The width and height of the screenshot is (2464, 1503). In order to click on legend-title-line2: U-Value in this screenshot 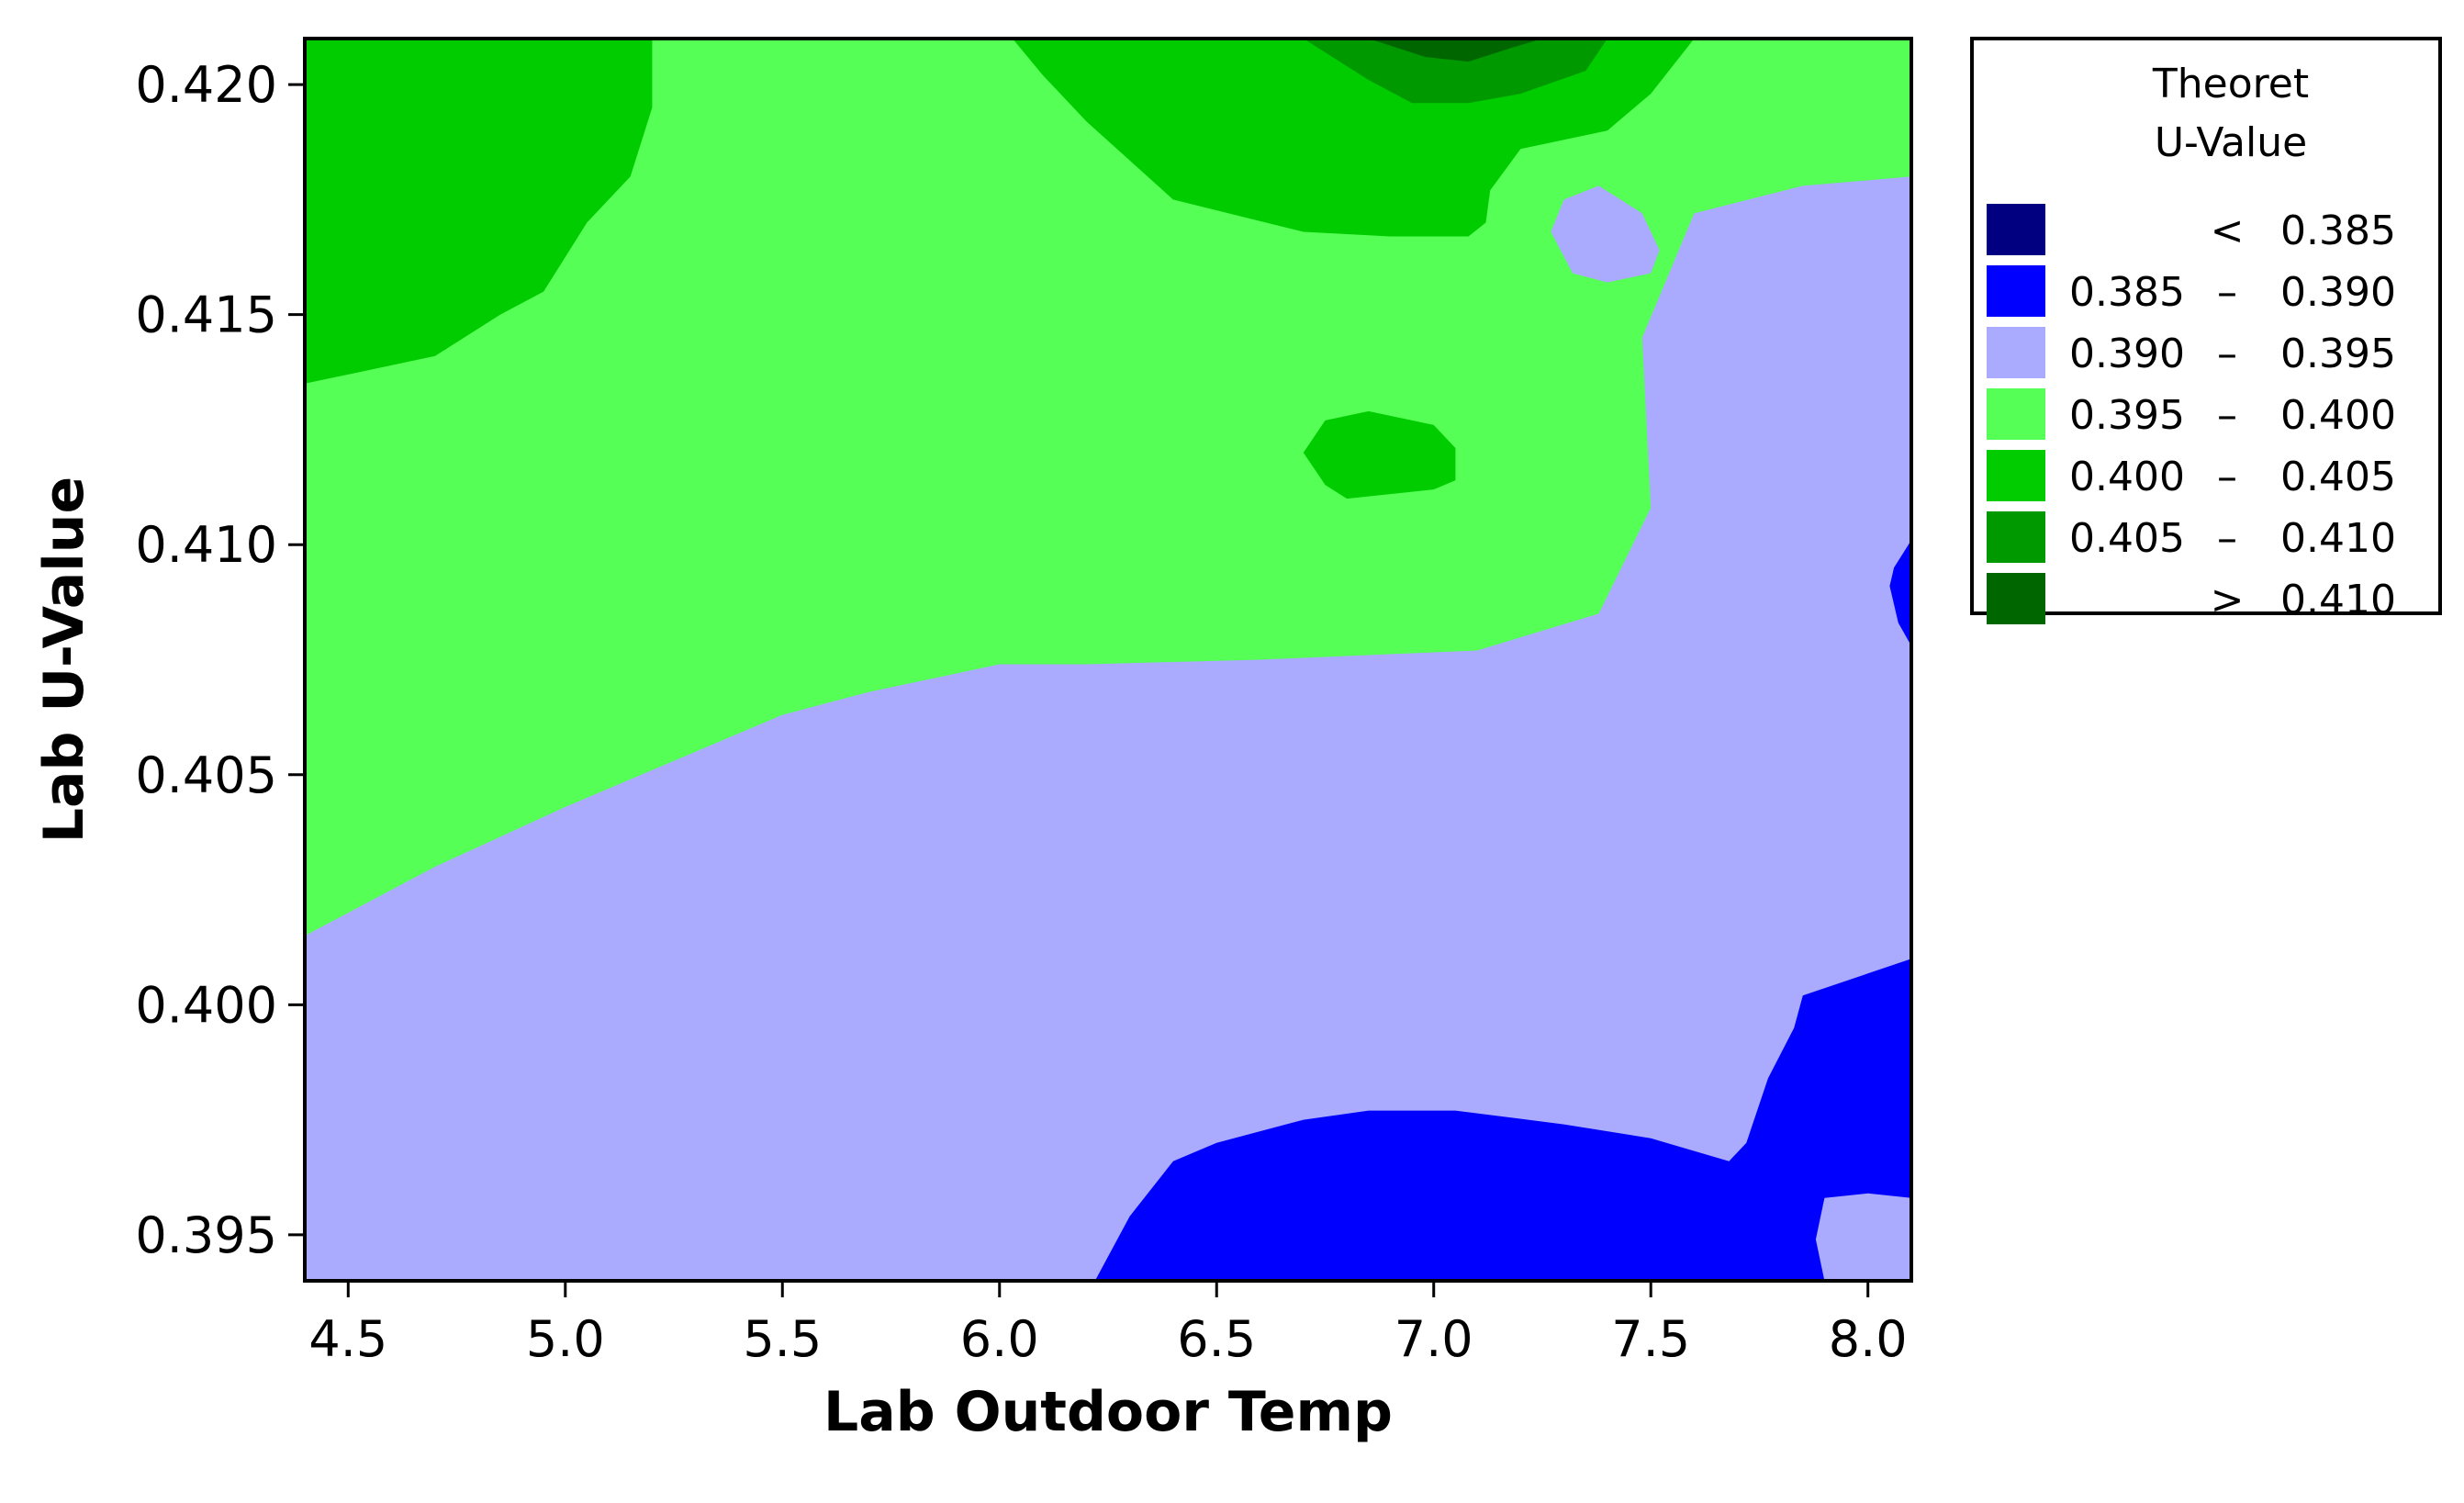, I will do `click(2231, 142)`.